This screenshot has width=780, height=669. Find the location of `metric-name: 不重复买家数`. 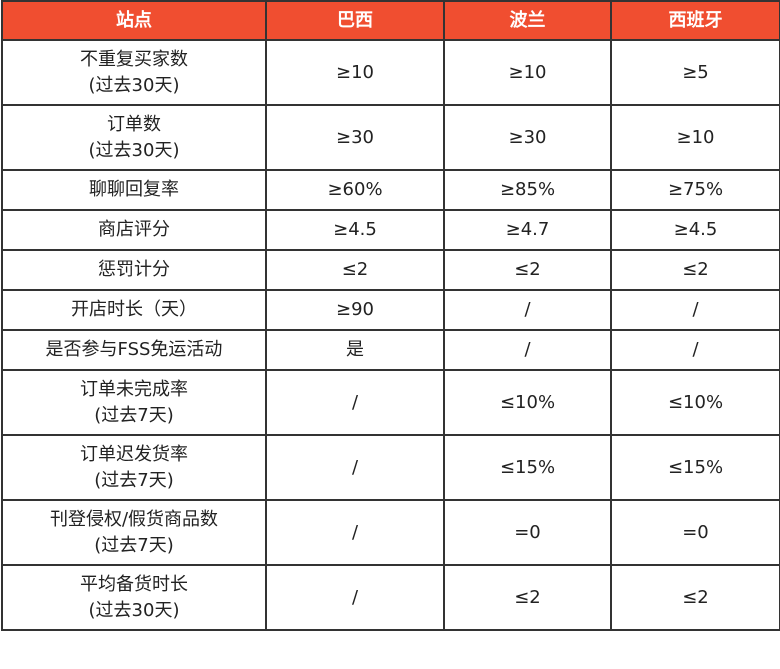

metric-name: 不重复买家数 is located at coordinates (134, 59).